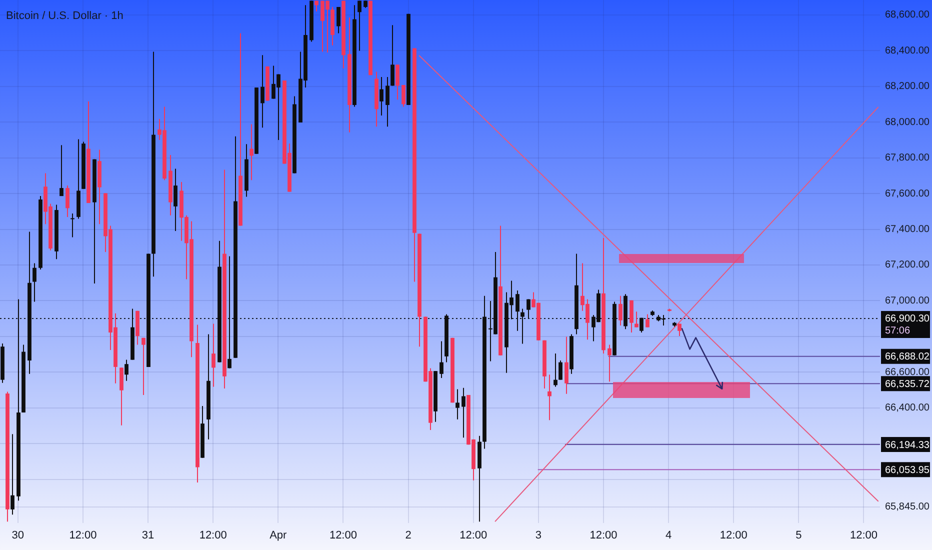 This screenshot has height=550, width=932. I want to click on x-tick-label: 3, so click(538, 536).